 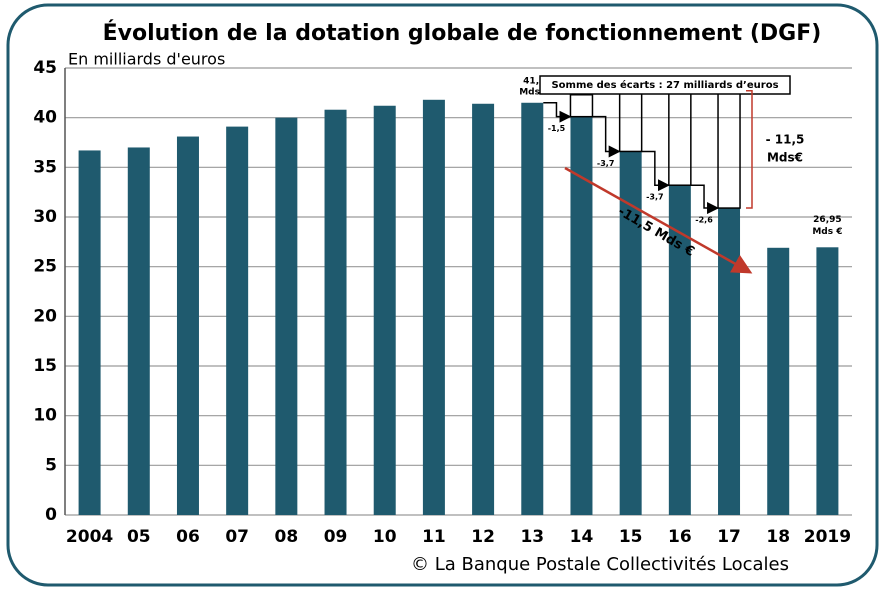 What do you see at coordinates (146, 59) in the screenshot?
I see `y-axis-label: En milliards d'euros` at bounding box center [146, 59].